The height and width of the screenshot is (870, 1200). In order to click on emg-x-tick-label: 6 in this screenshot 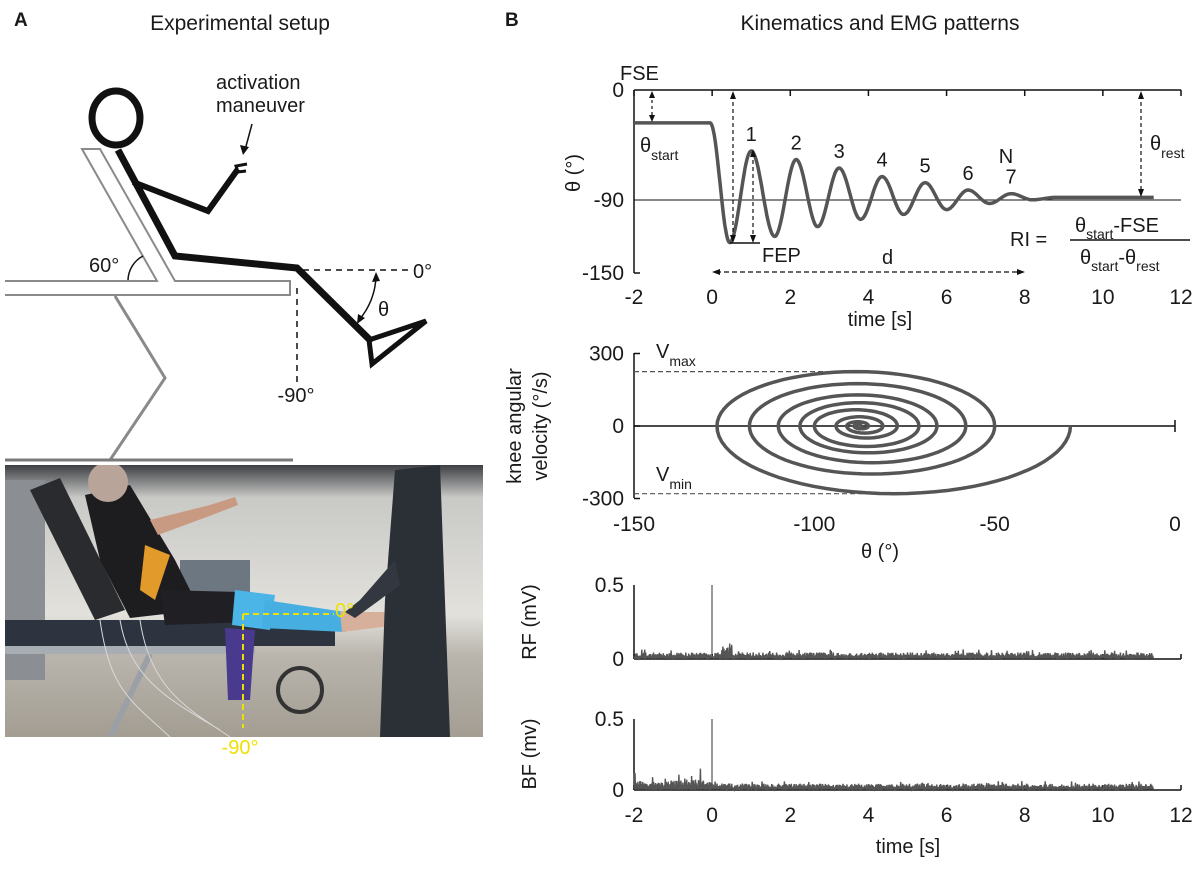, I will do `click(947, 815)`.